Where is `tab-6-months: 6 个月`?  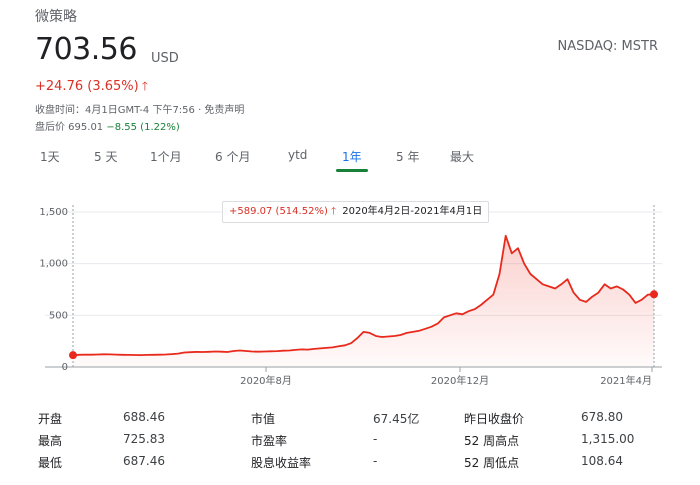 tab-6-months: 6 个月 is located at coordinates (233, 157).